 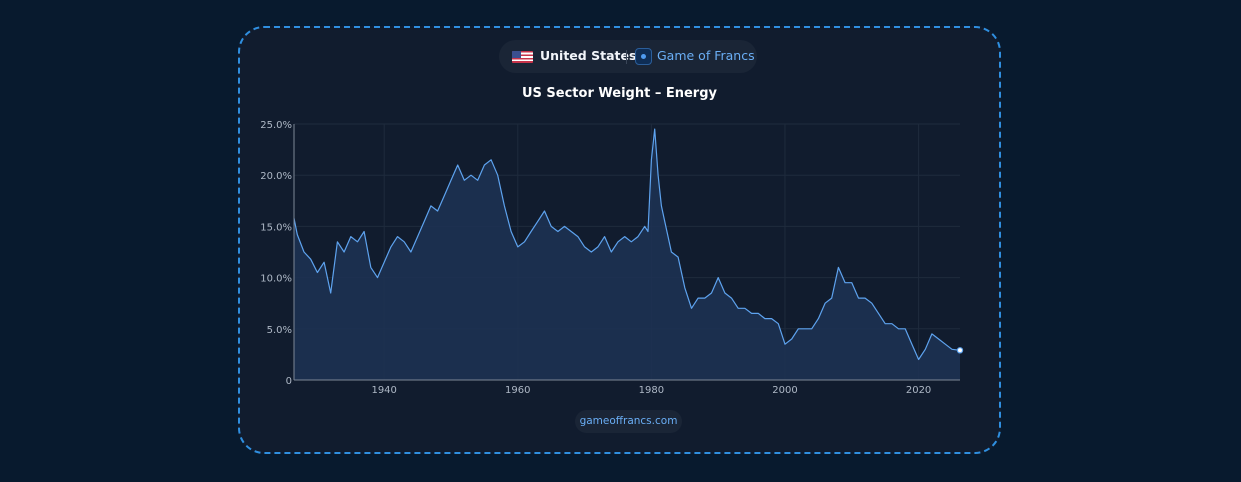 What do you see at coordinates (588, 55) in the screenshot?
I see `country-label: United States` at bounding box center [588, 55].